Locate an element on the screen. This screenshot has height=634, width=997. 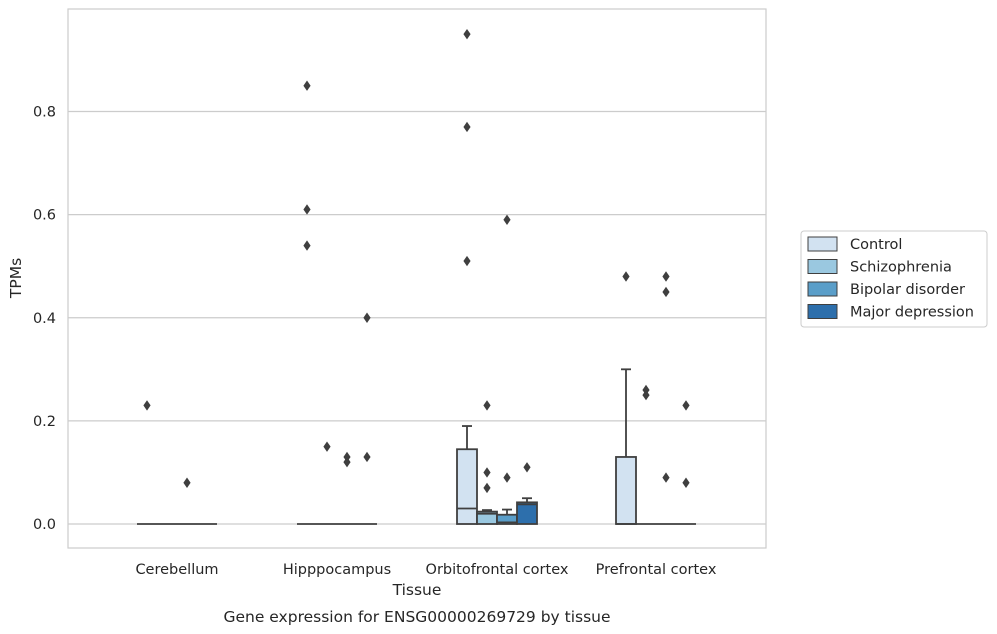
y-tick-label: 0.4 is located at coordinates (44, 319).